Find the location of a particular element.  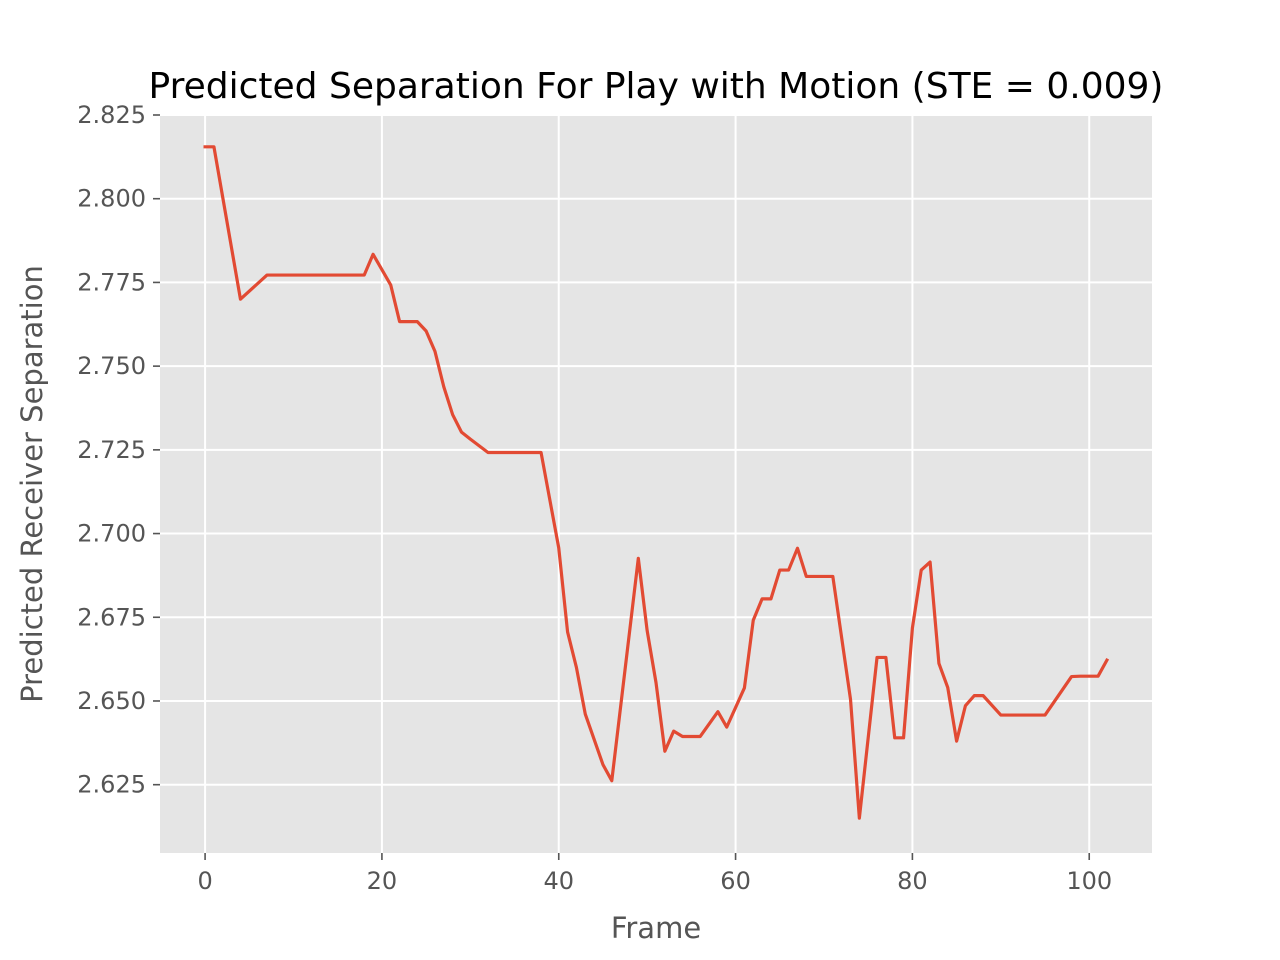

y-tick-label: 2.725 is located at coordinates (111, 450).